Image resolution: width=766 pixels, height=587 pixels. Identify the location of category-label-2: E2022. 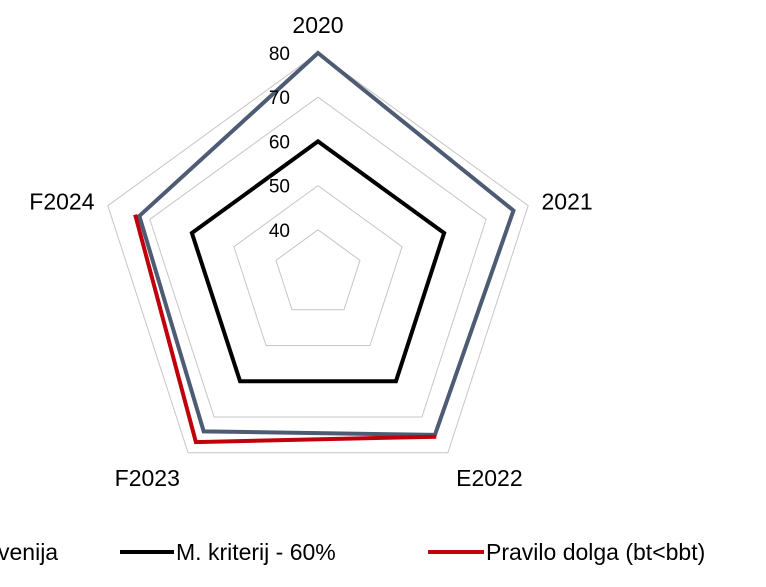
(489, 478).